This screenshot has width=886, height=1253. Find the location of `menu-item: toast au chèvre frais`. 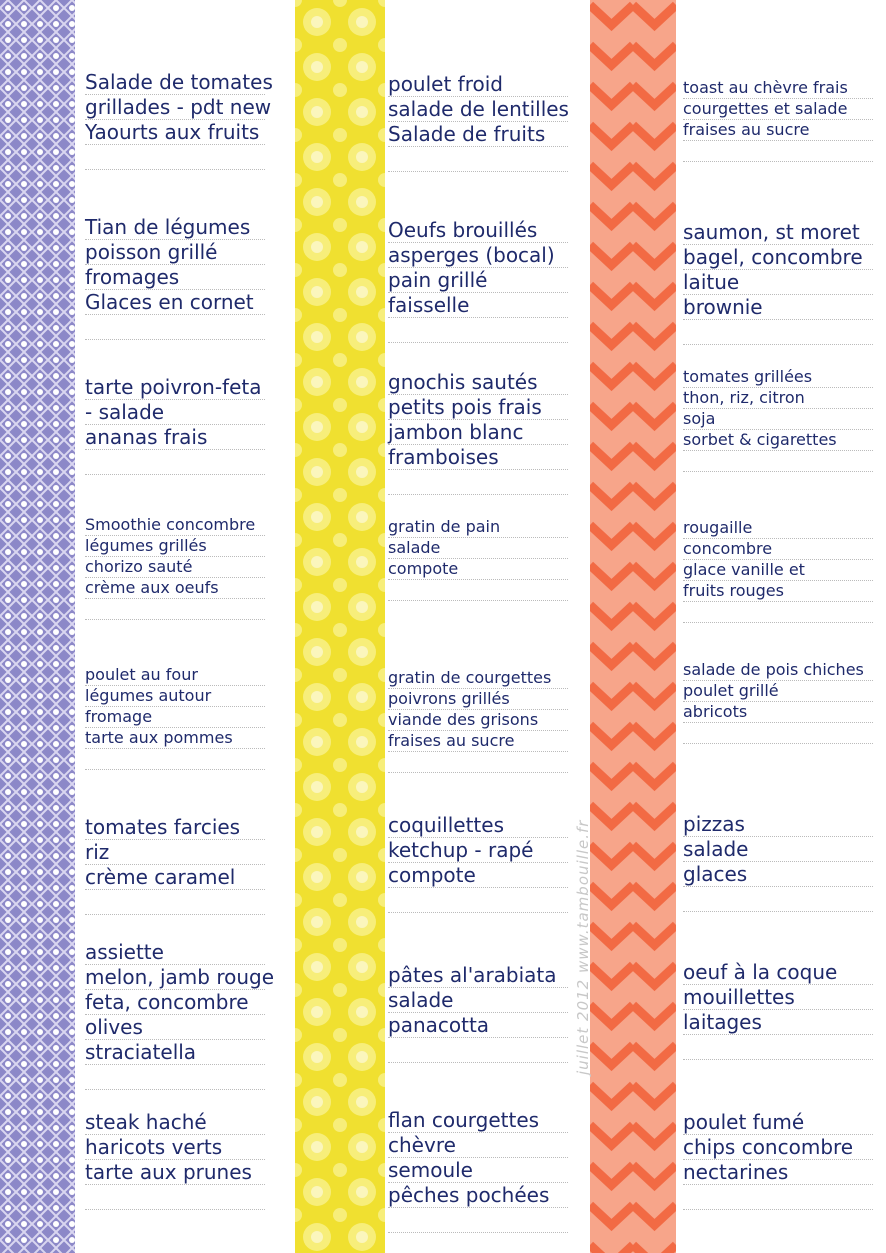

menu-item: toast au chèvre frais is located at coordinates (778, 88).